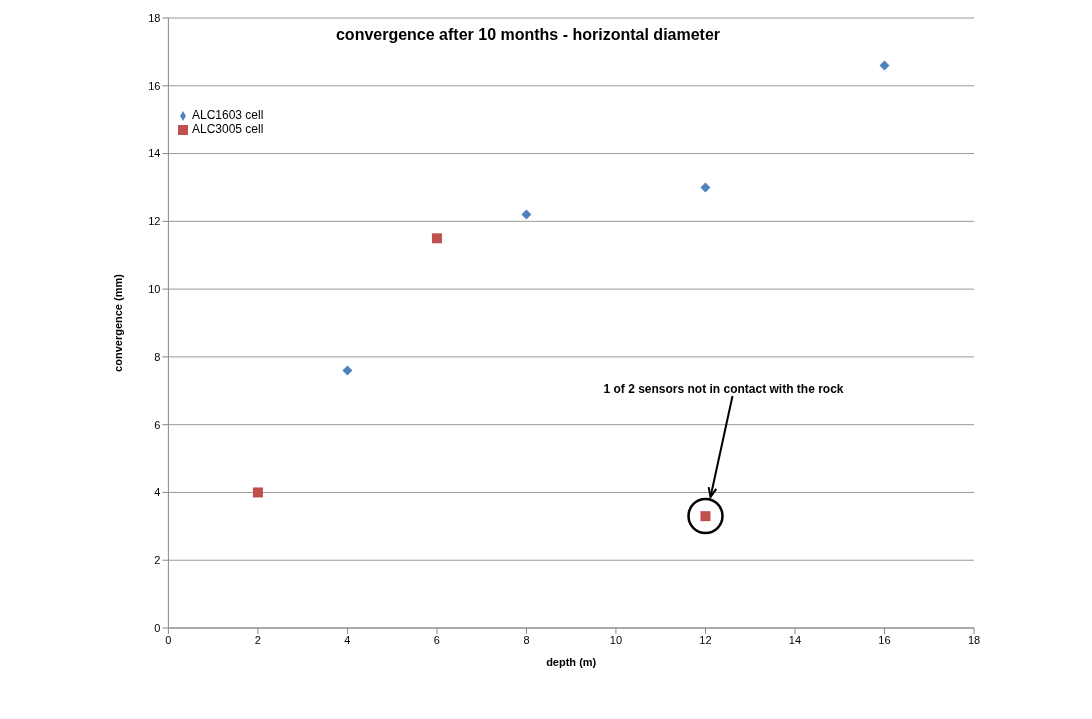  What do you see at coordinates (154, 17) in the screenshot?
I see `y-tick-label: 18` at bounding box center [154, 17].